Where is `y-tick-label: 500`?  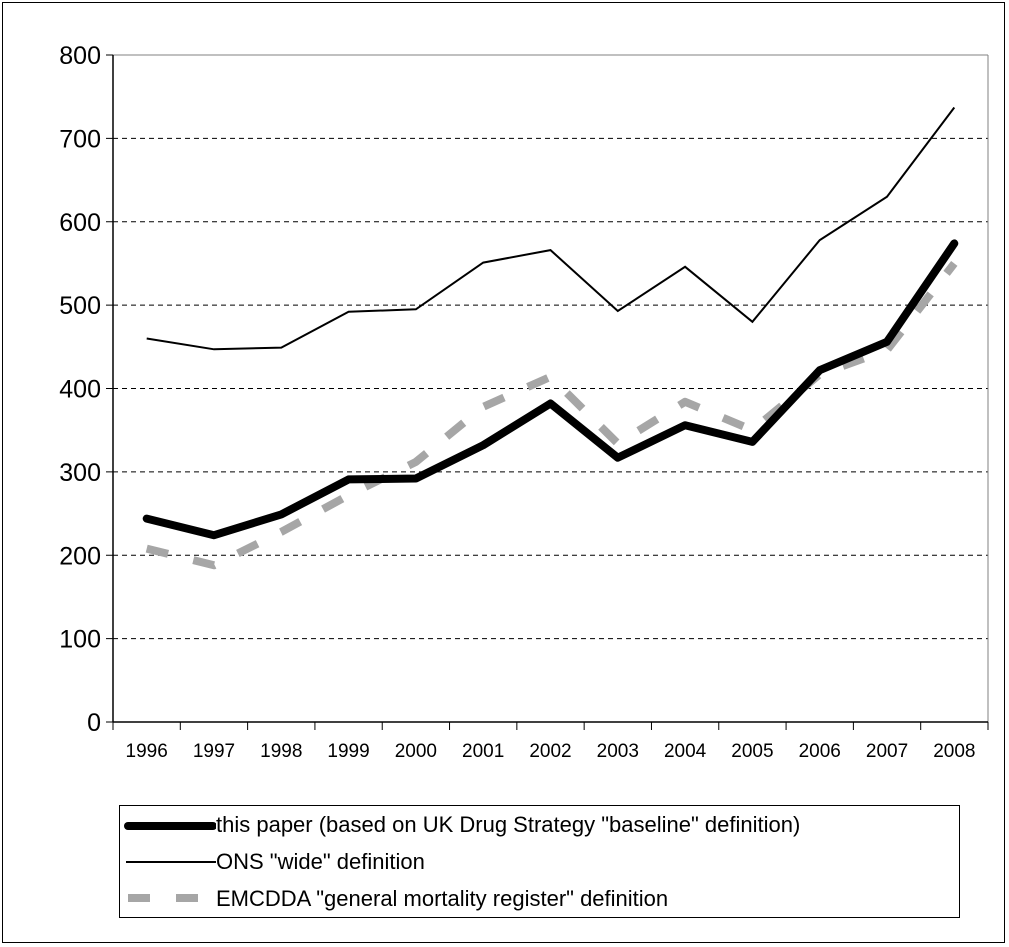
y-tick-label: 500 is located at coordinates (80, 306).